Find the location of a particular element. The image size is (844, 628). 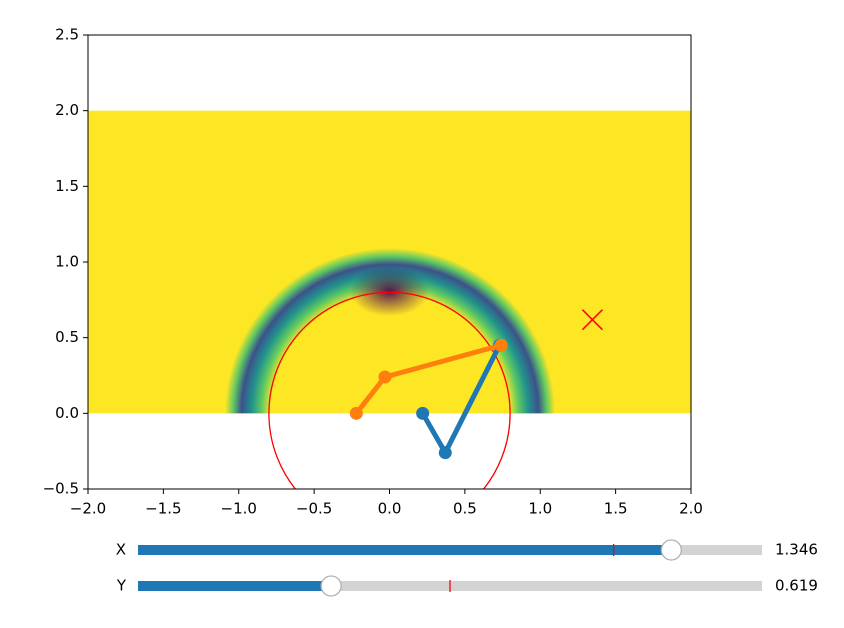

target-marker is located at coordinates (592, 320).